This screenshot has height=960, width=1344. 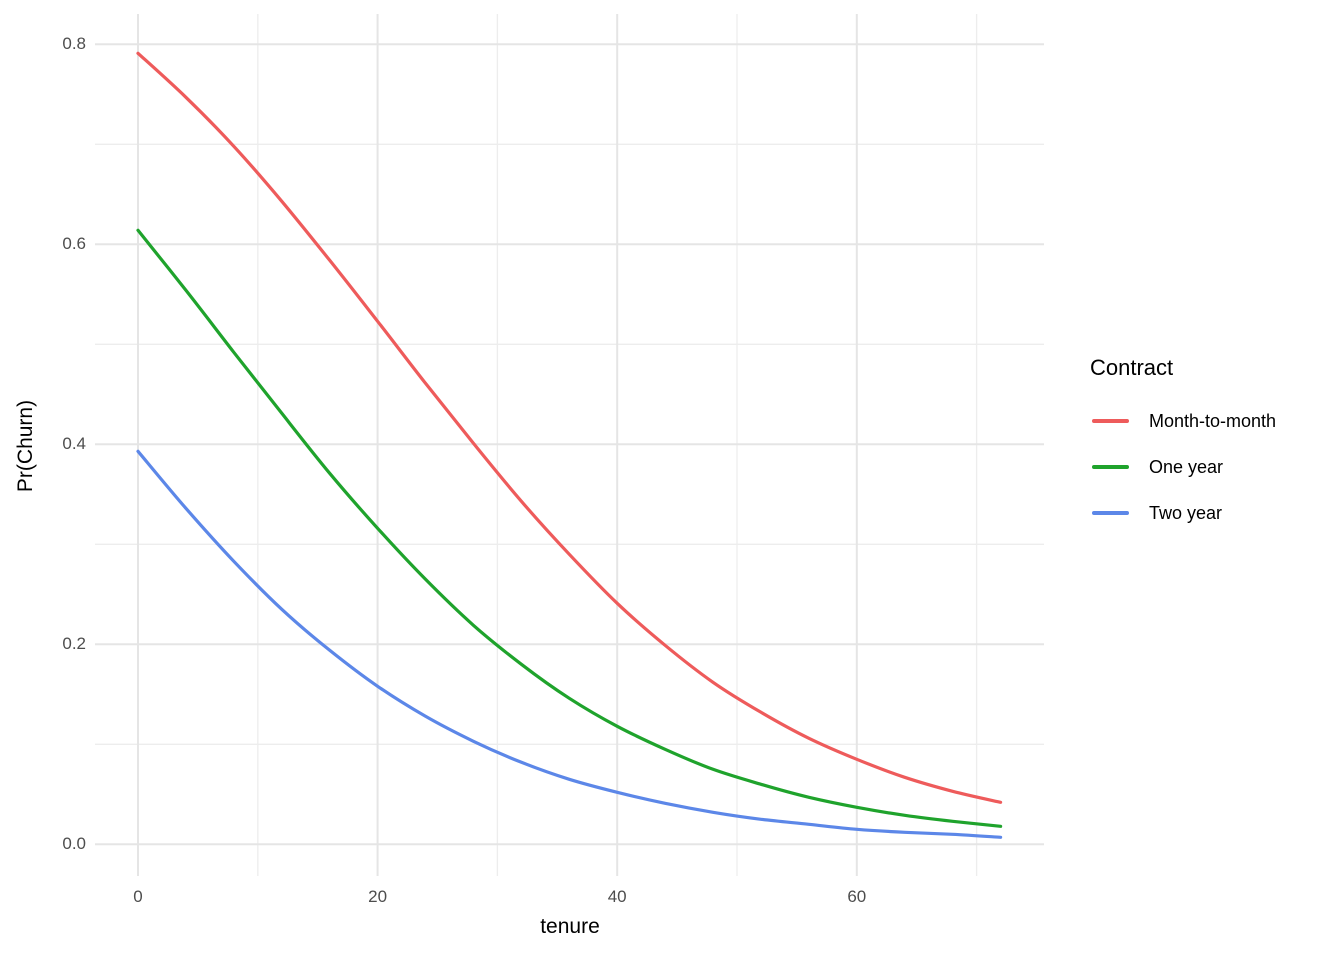 What do you see at coordinates (138, 896) in the screenshot?
I see `x-tick-label: 0` at bounding box center [138, 896].